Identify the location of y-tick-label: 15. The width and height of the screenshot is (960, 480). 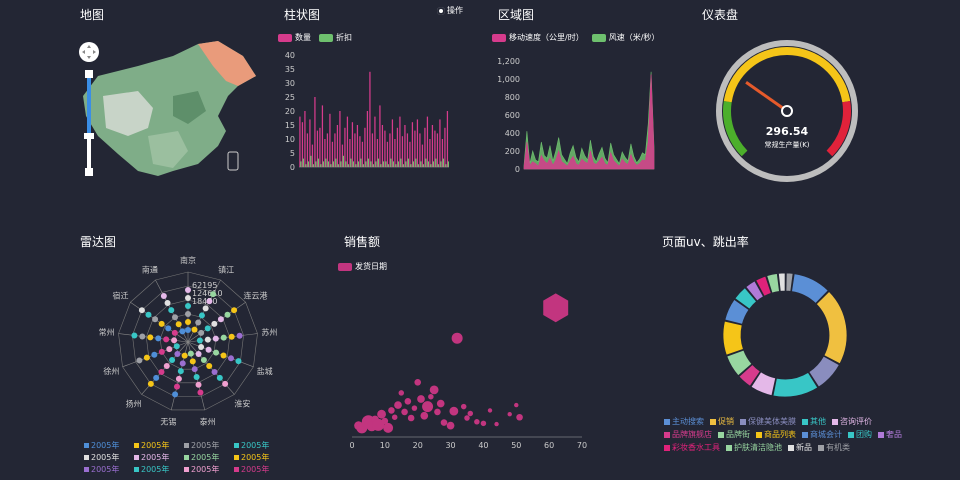
(290, 125).